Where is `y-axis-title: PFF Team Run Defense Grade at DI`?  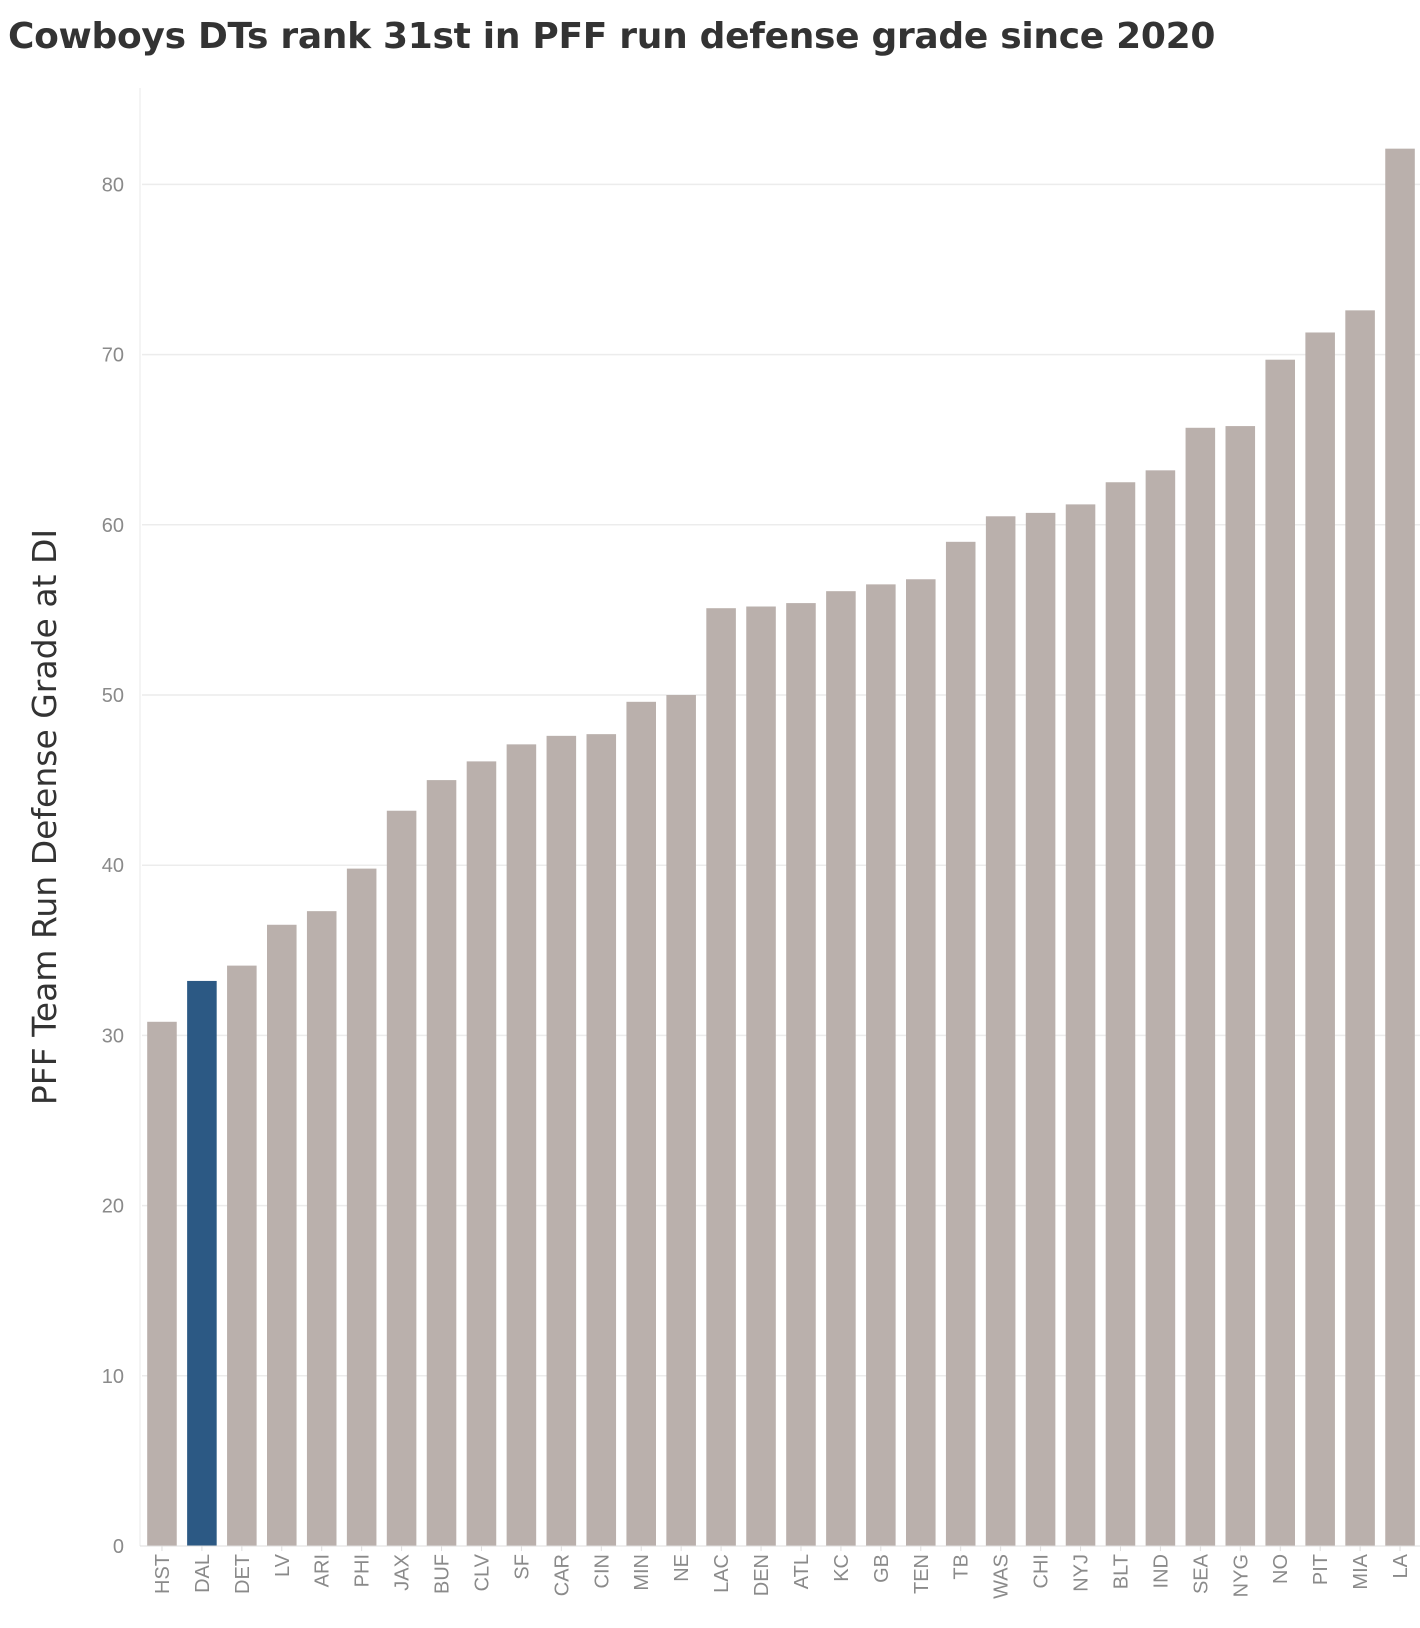 y-axis-title: PFF Team Run Defense Grade at DI is located at coordinates (44, 817).